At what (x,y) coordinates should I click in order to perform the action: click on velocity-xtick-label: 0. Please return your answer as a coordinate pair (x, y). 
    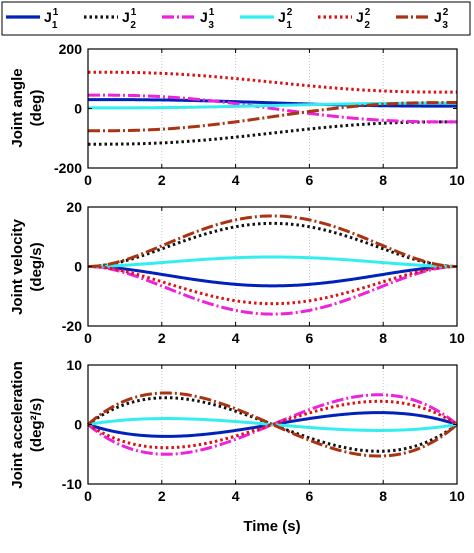
    Looking at the image, I should click on (88, 338).